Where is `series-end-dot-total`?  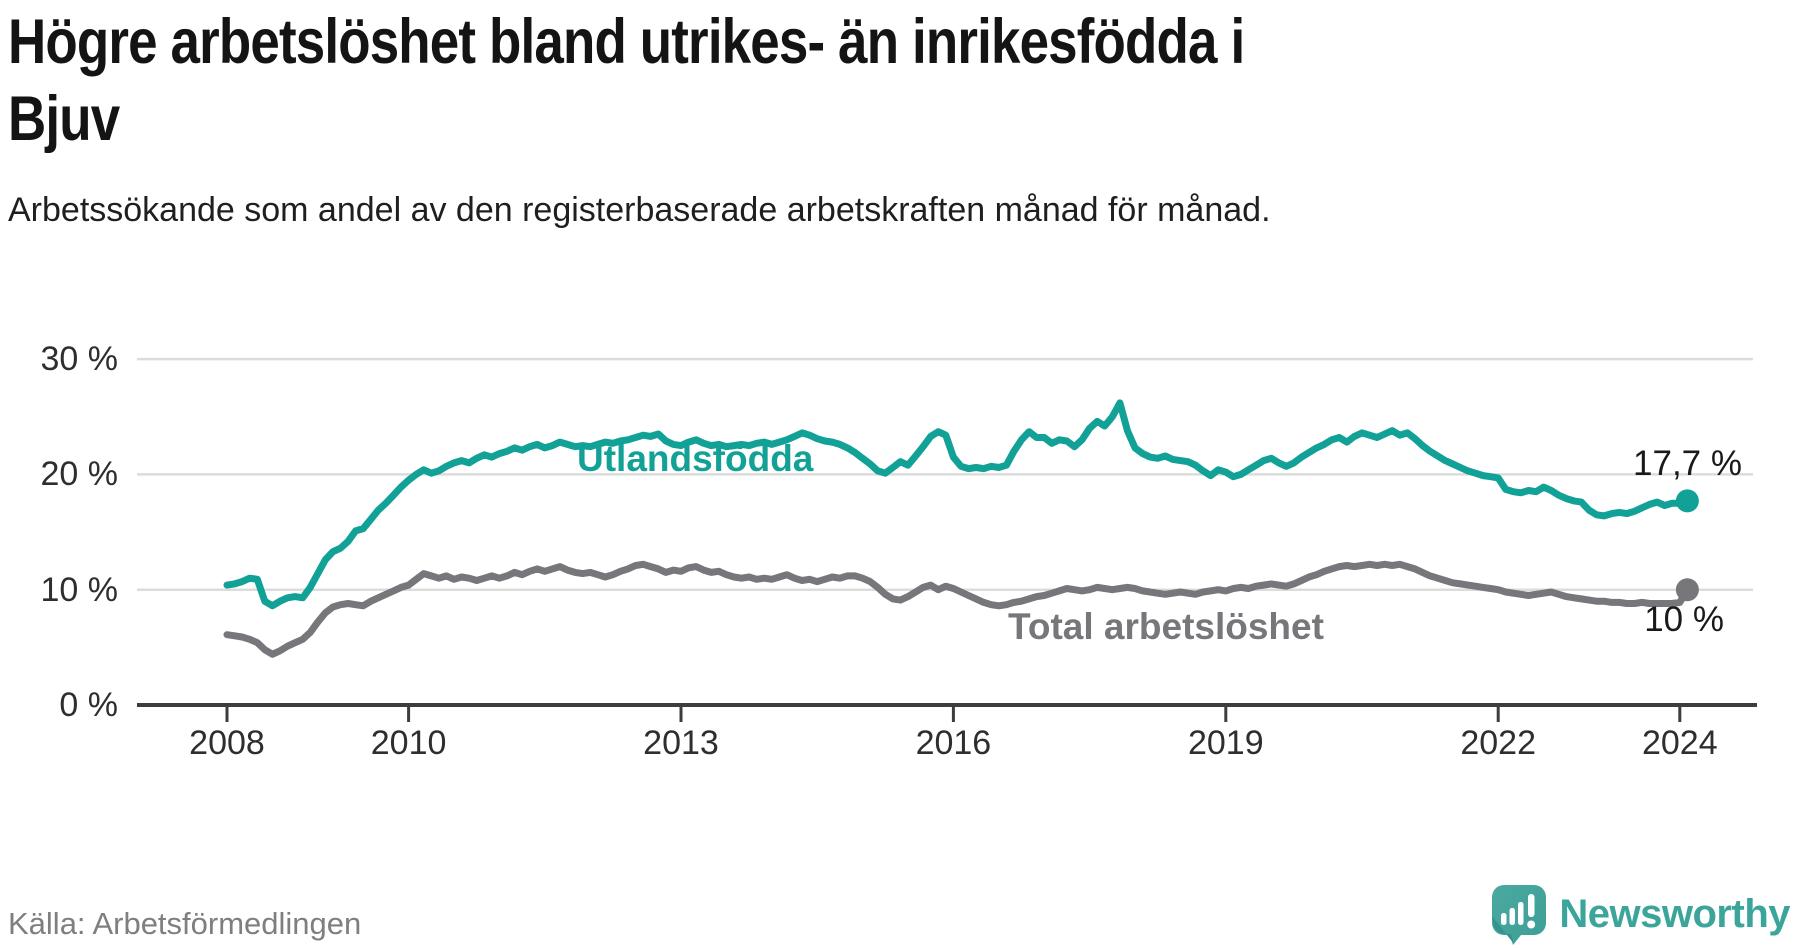
series-end-dot-total is located at coordinates (1687, 590).